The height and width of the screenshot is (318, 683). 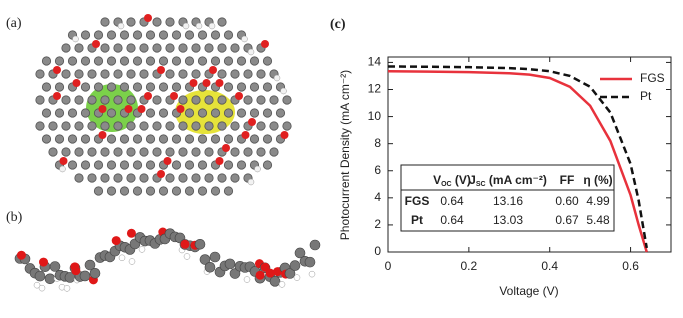 I want to click on y-tick-label: 8, so click(x=377, y=143).